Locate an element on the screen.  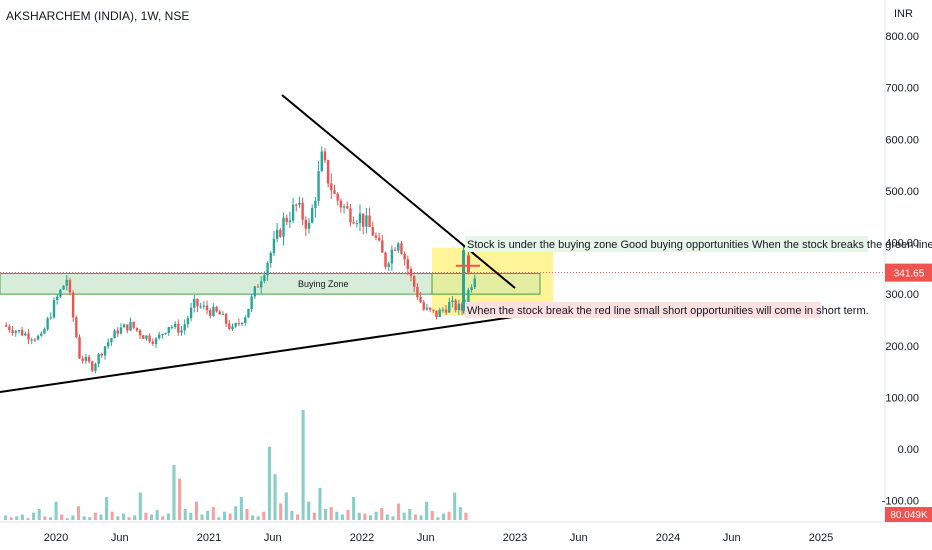
x-tick-label: Jun is located at coordinates (273, 538).